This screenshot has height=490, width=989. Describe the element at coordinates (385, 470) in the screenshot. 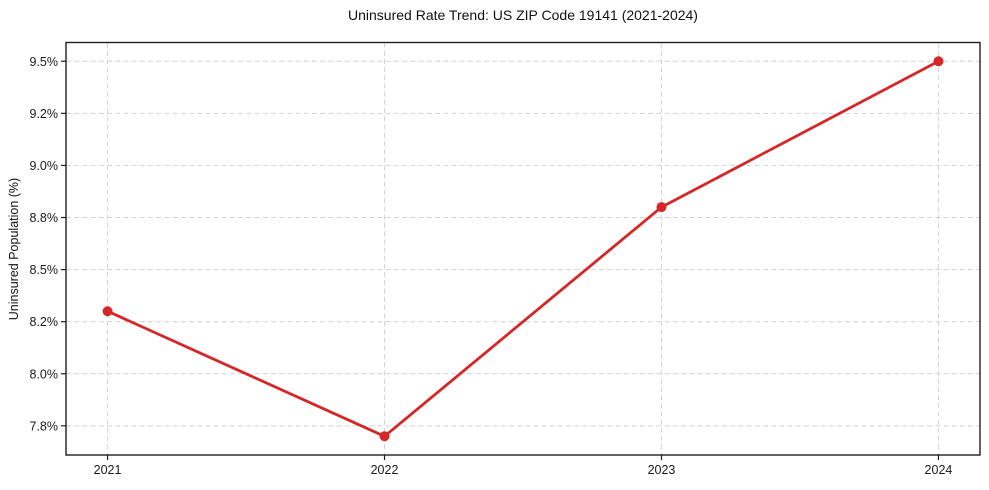

I see `x-tick-label: 2022` at that location.